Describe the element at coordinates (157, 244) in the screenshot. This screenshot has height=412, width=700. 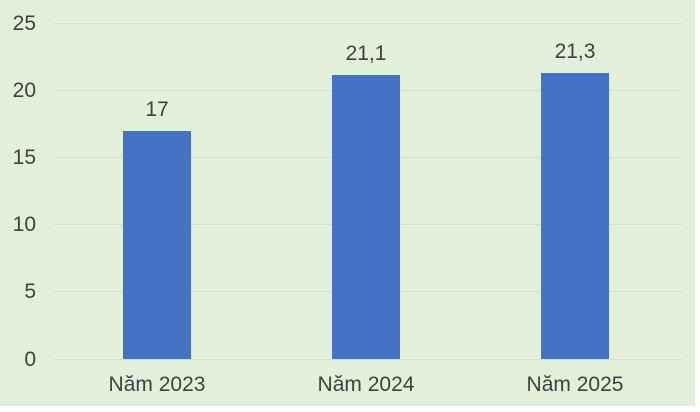
I see `bar-năm-2023` at that location.